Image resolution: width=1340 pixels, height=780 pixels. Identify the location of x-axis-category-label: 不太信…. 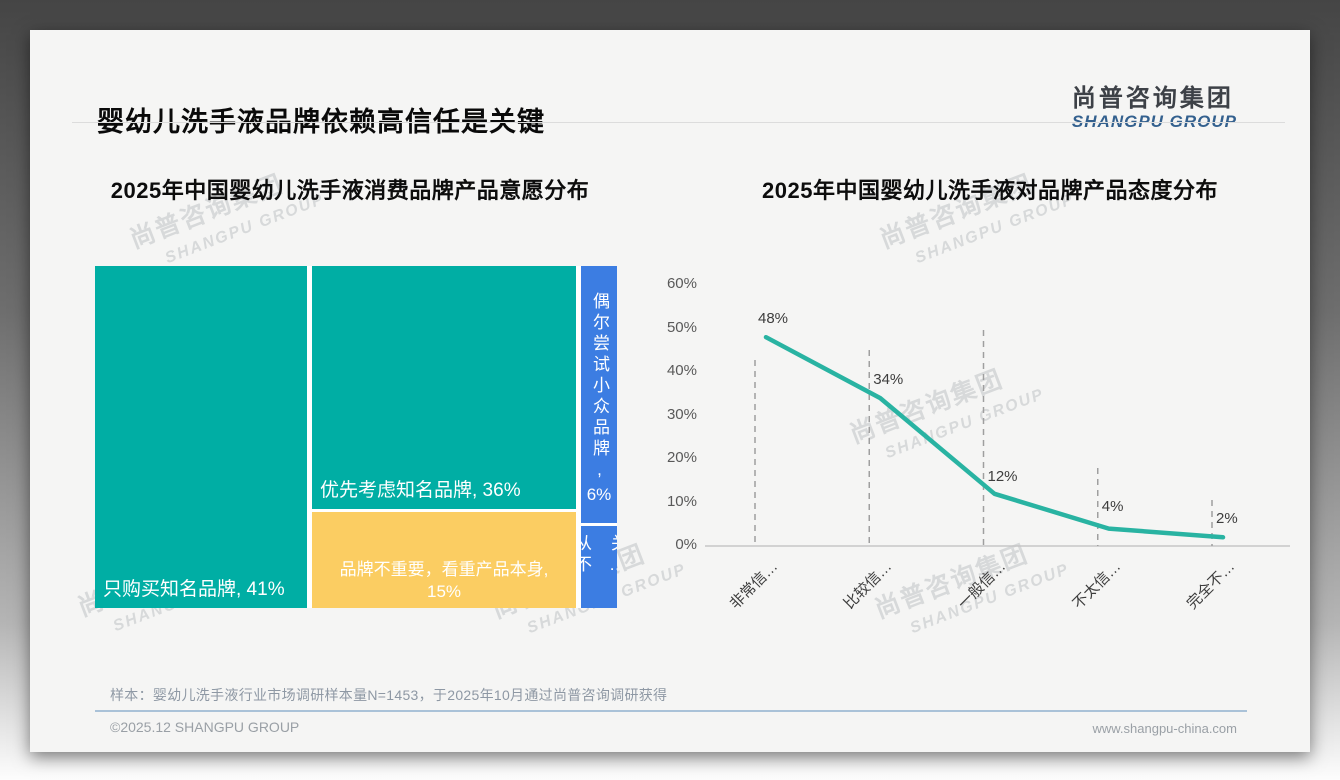
(1096, 585).